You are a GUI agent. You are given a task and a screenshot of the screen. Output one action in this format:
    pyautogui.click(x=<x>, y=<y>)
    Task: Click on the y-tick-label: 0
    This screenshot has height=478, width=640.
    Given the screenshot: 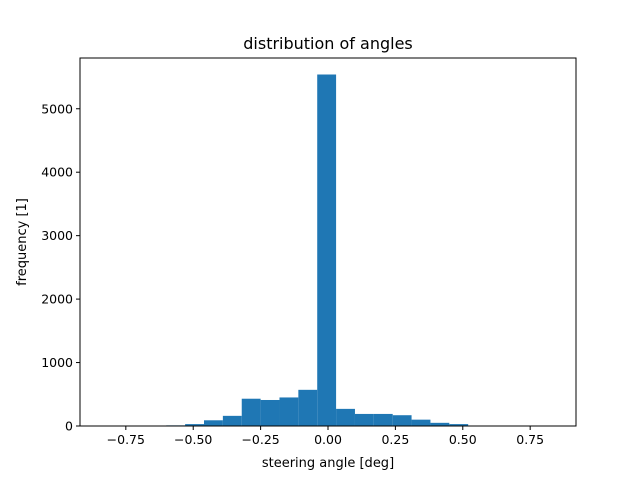 What is the action you would take?
    pyautogui.click(x=69, y=426)
    